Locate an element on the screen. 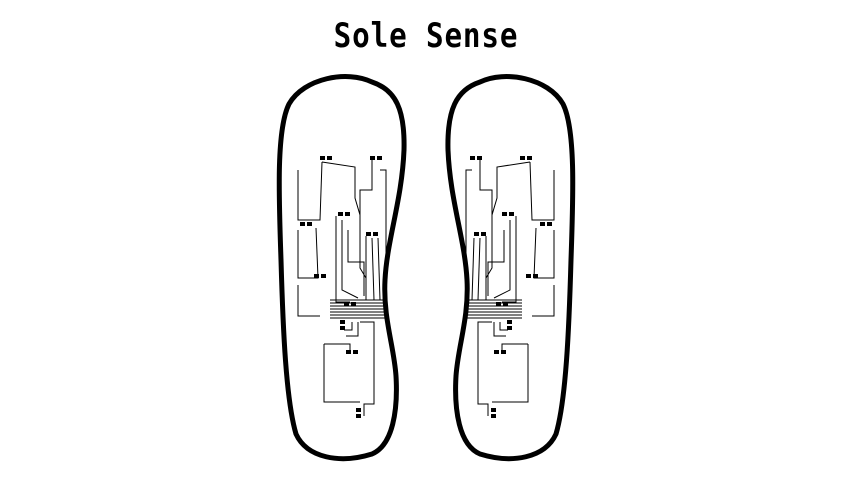 This screenshot has width=852, height=482. right-sole-outline is located at coordinates (510, 268).